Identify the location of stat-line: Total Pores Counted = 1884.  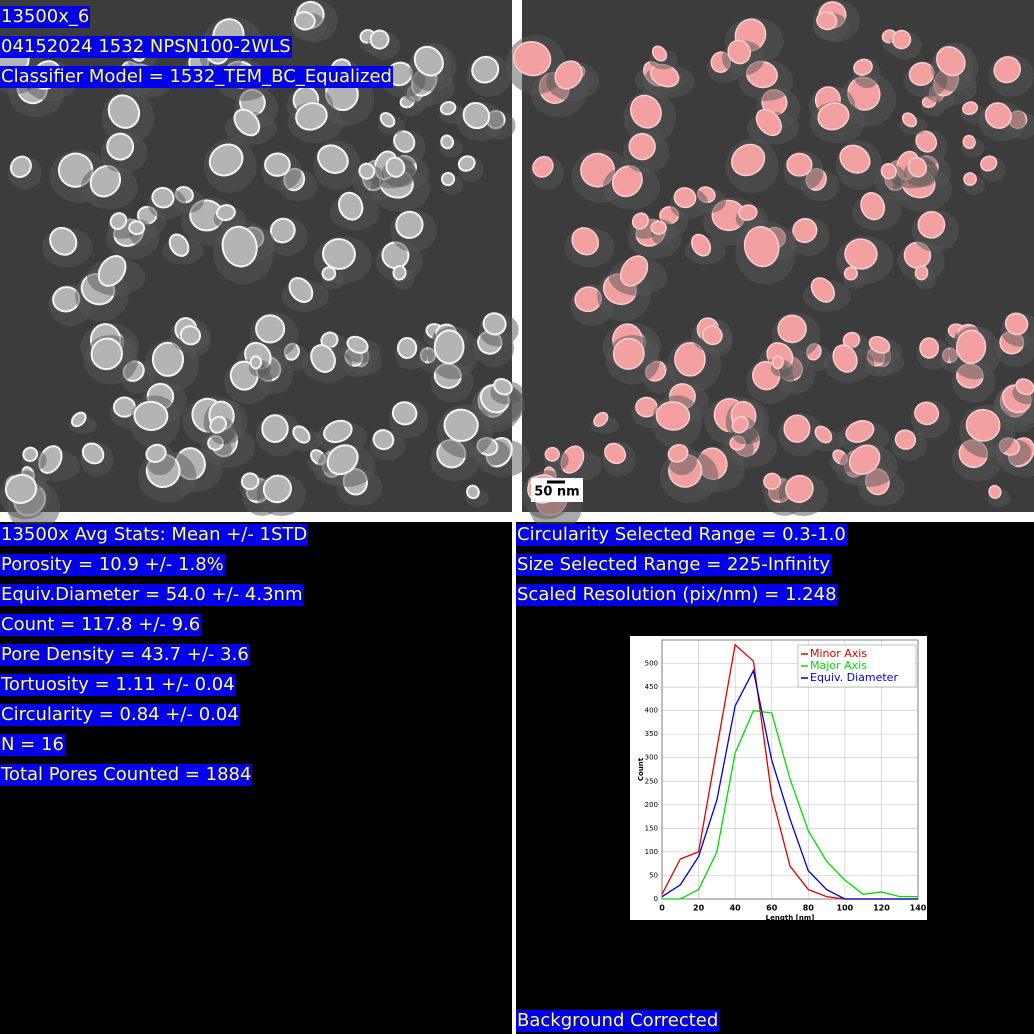
(126, 775).